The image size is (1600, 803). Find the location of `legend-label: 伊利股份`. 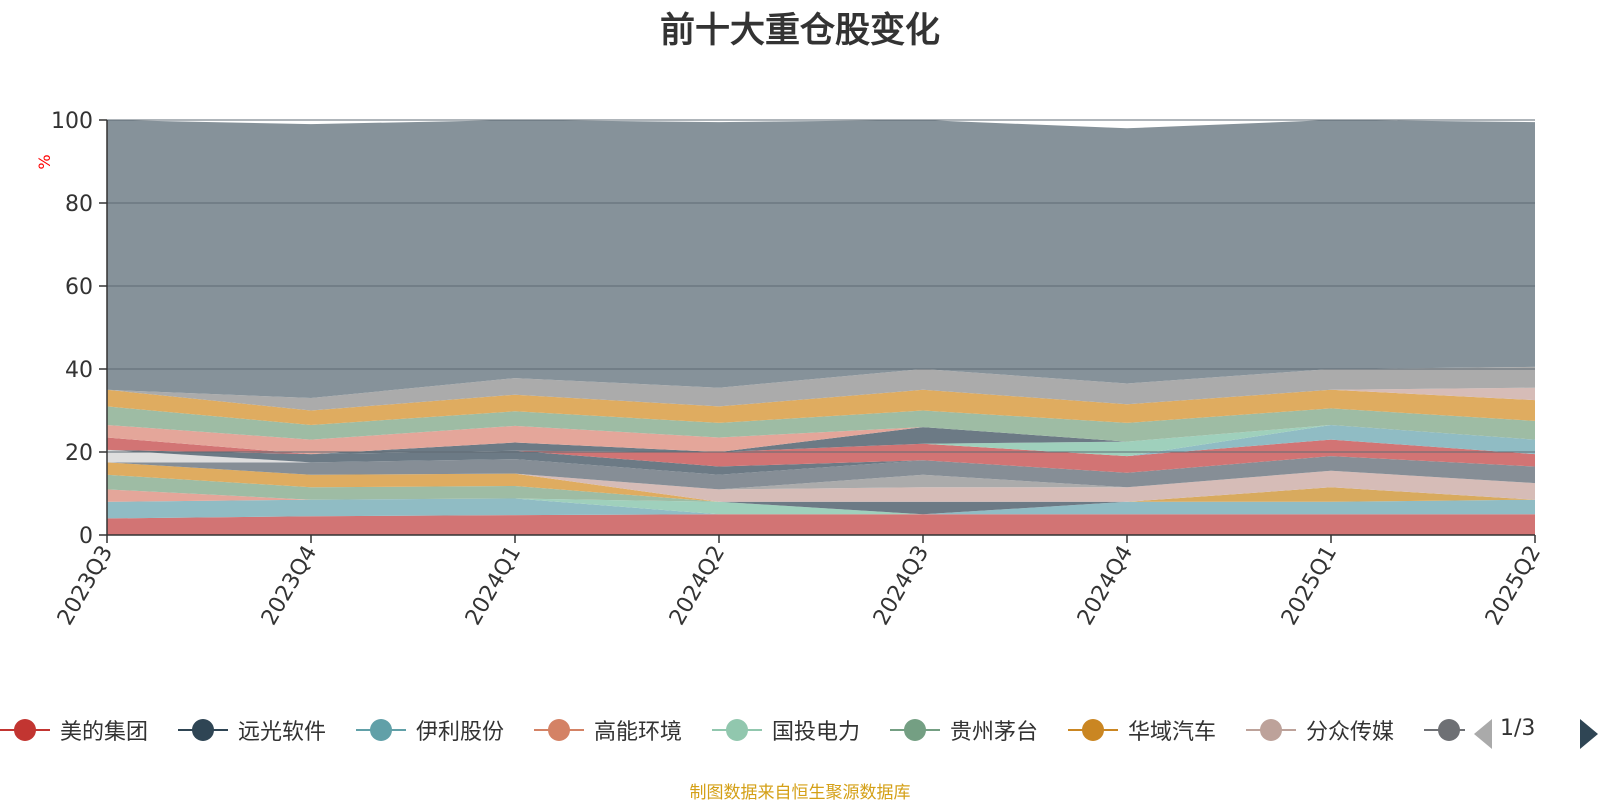

legend-label: 伊利股份 is located at coordinates (460, 732).